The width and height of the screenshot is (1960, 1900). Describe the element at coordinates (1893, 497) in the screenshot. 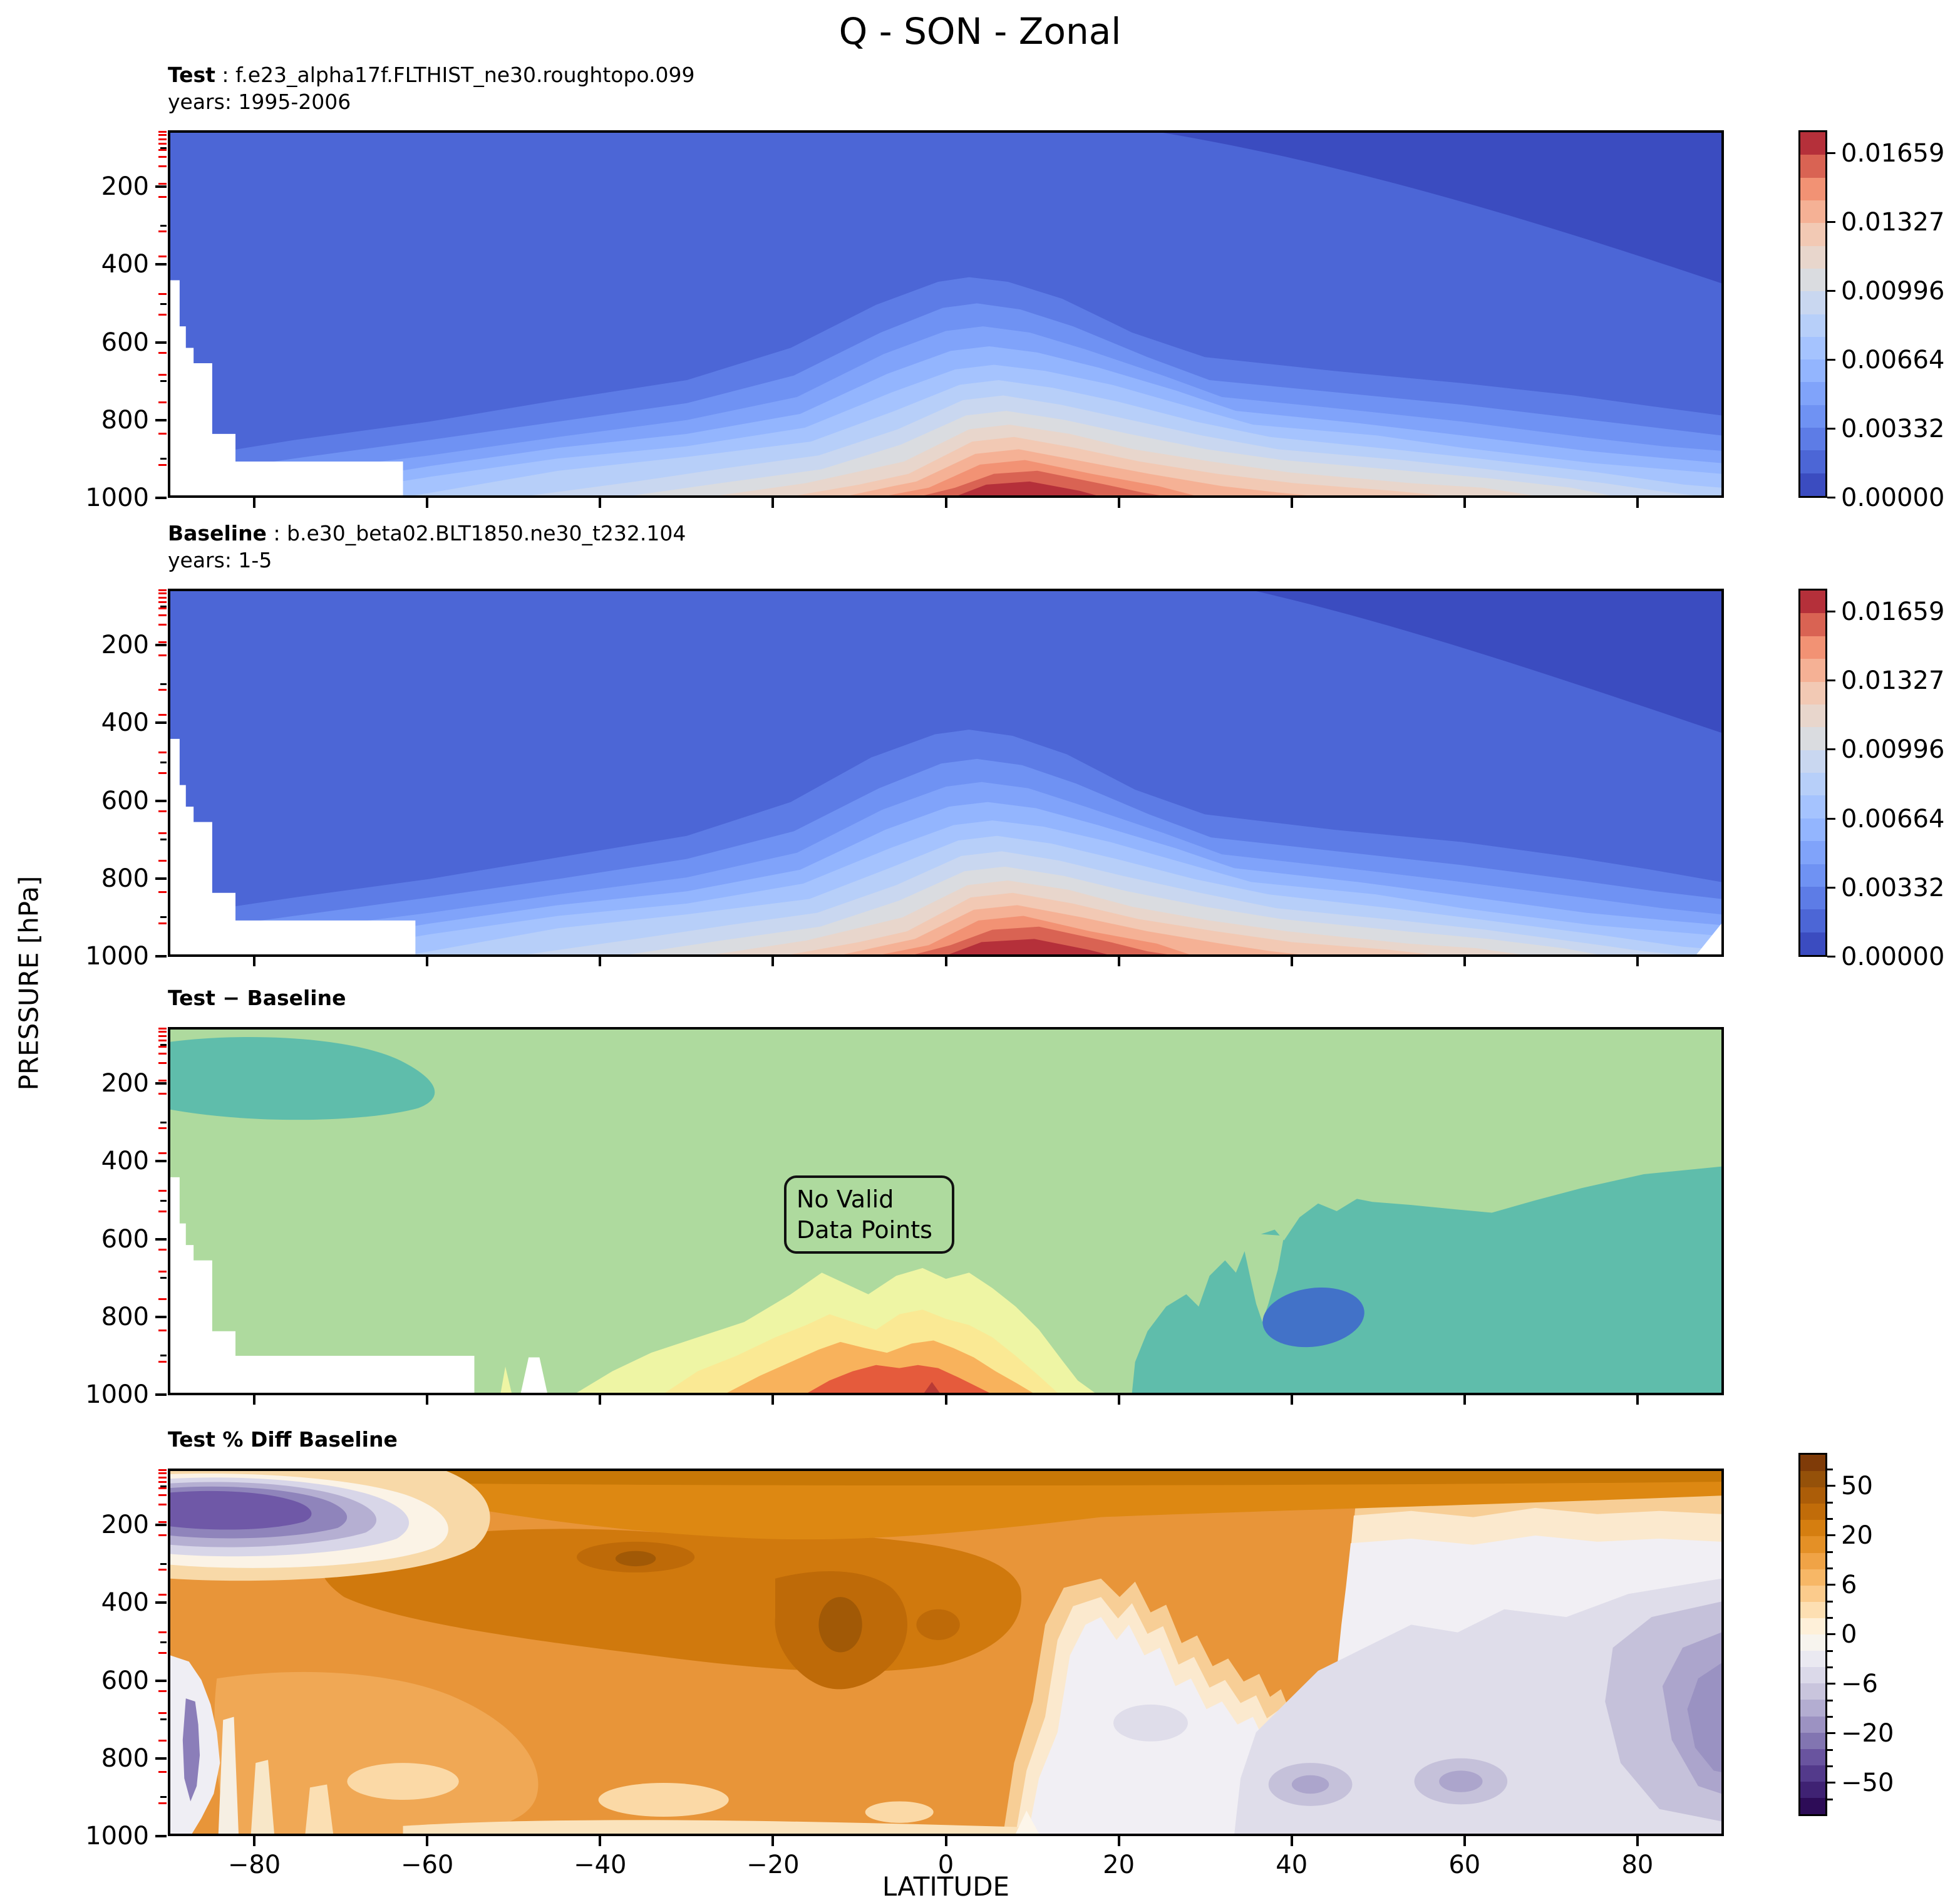

I see `colorbar-tick-label: 0.00000` at that location.